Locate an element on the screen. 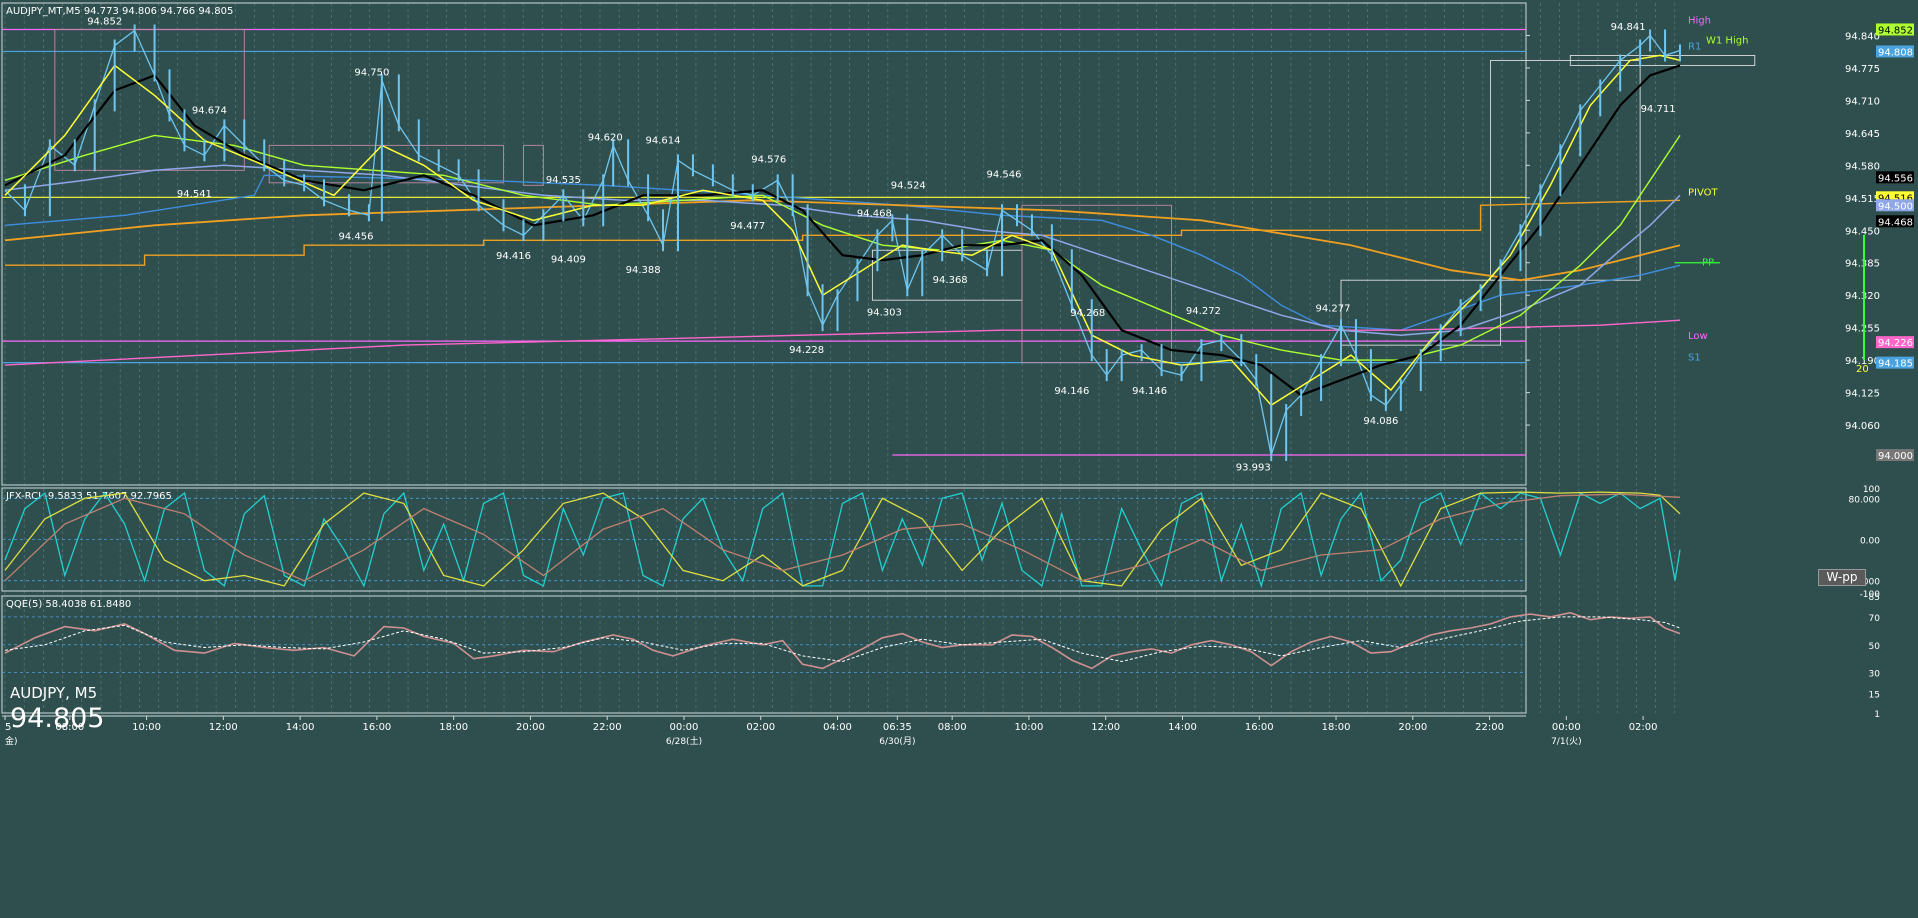 Image resolution: width=1918 pixels, height=918 pixels. price-label: 94.620 is located at coordinates (605, 137).